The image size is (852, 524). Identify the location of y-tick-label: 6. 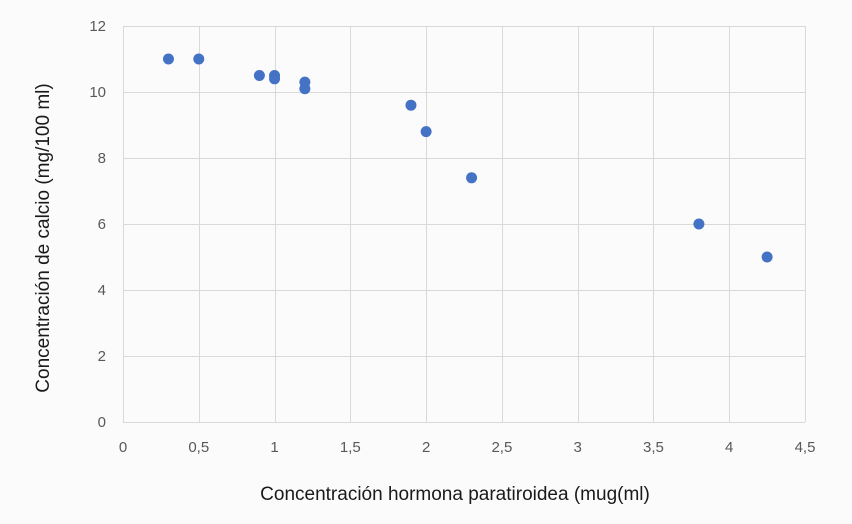
(102, 224).